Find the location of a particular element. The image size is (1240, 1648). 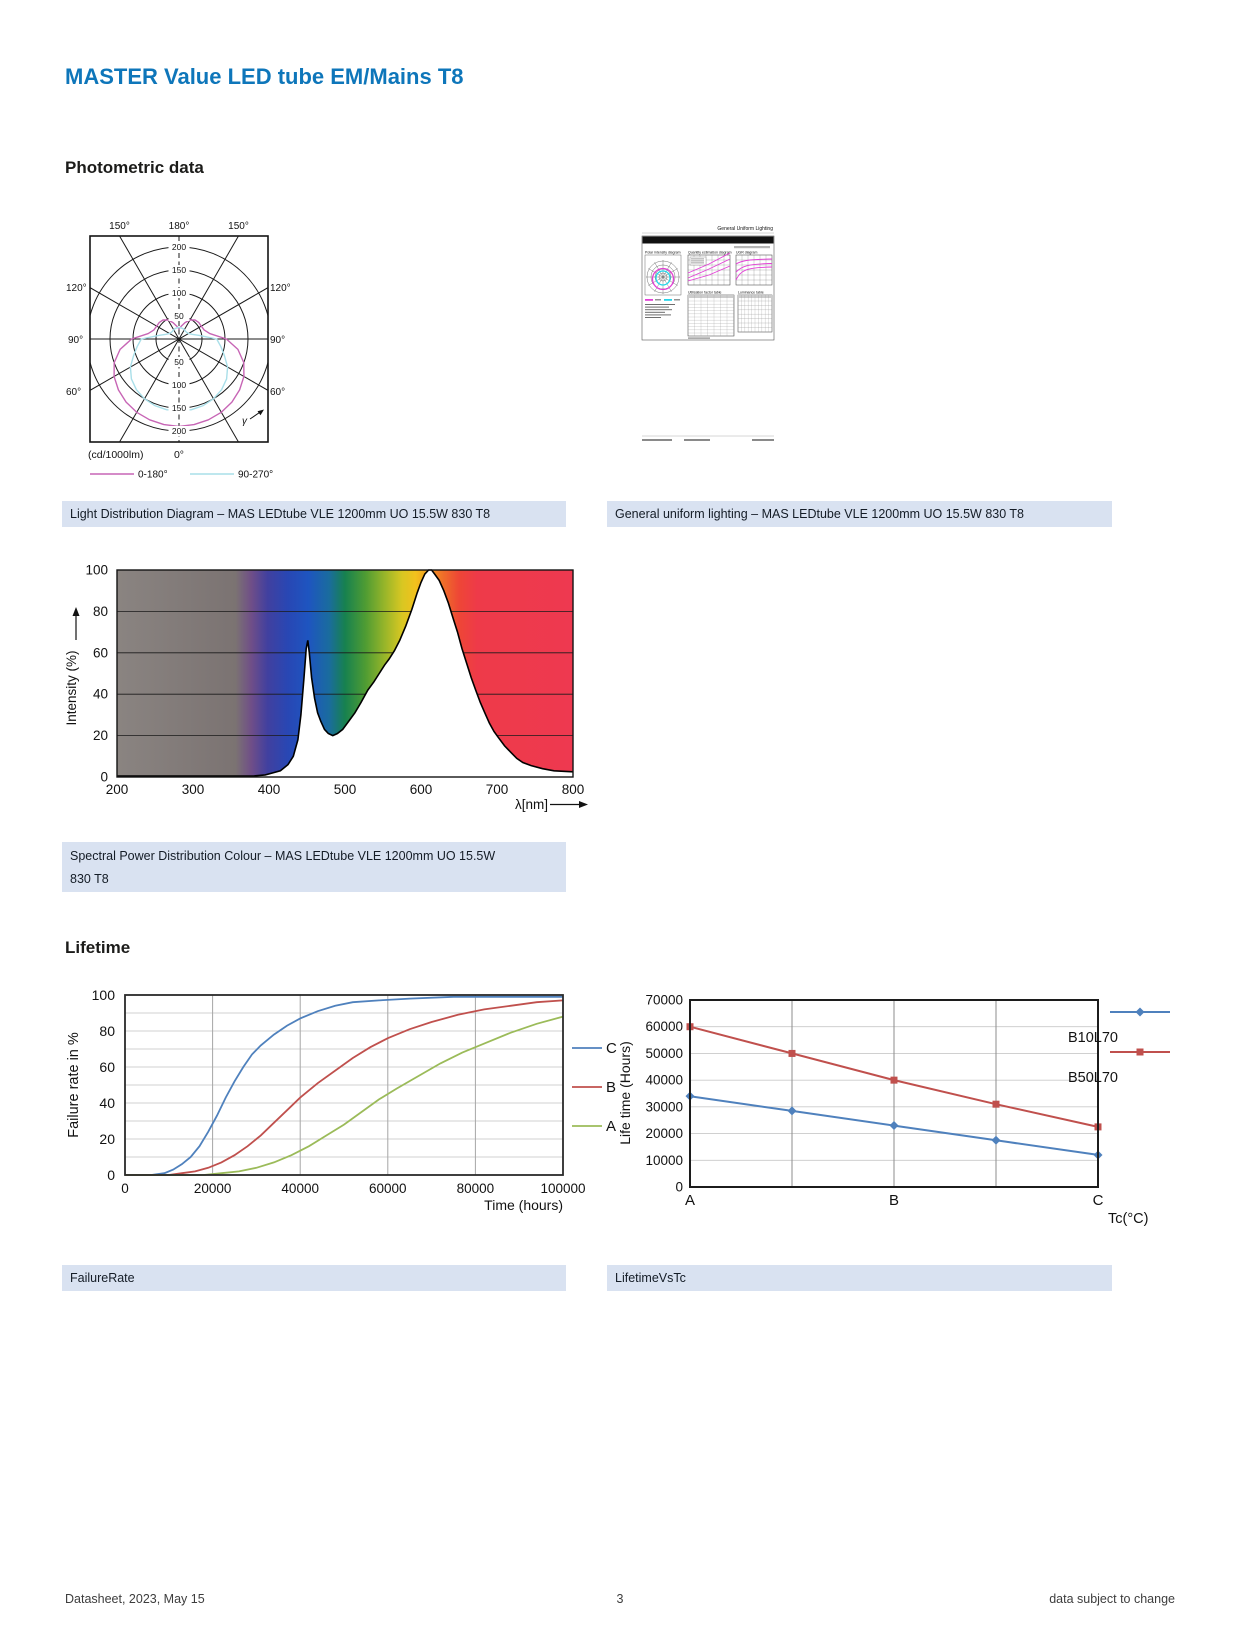

spd-x-axis-arrowhead is located at coordinates (583, 804).